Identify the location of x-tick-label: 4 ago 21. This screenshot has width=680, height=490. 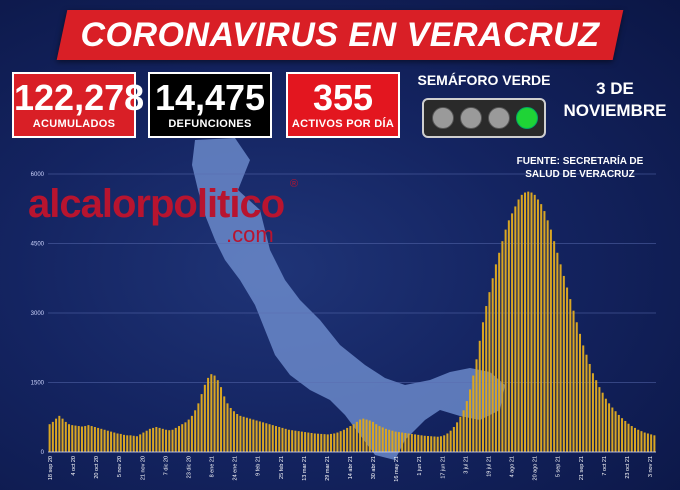
(513, 466).